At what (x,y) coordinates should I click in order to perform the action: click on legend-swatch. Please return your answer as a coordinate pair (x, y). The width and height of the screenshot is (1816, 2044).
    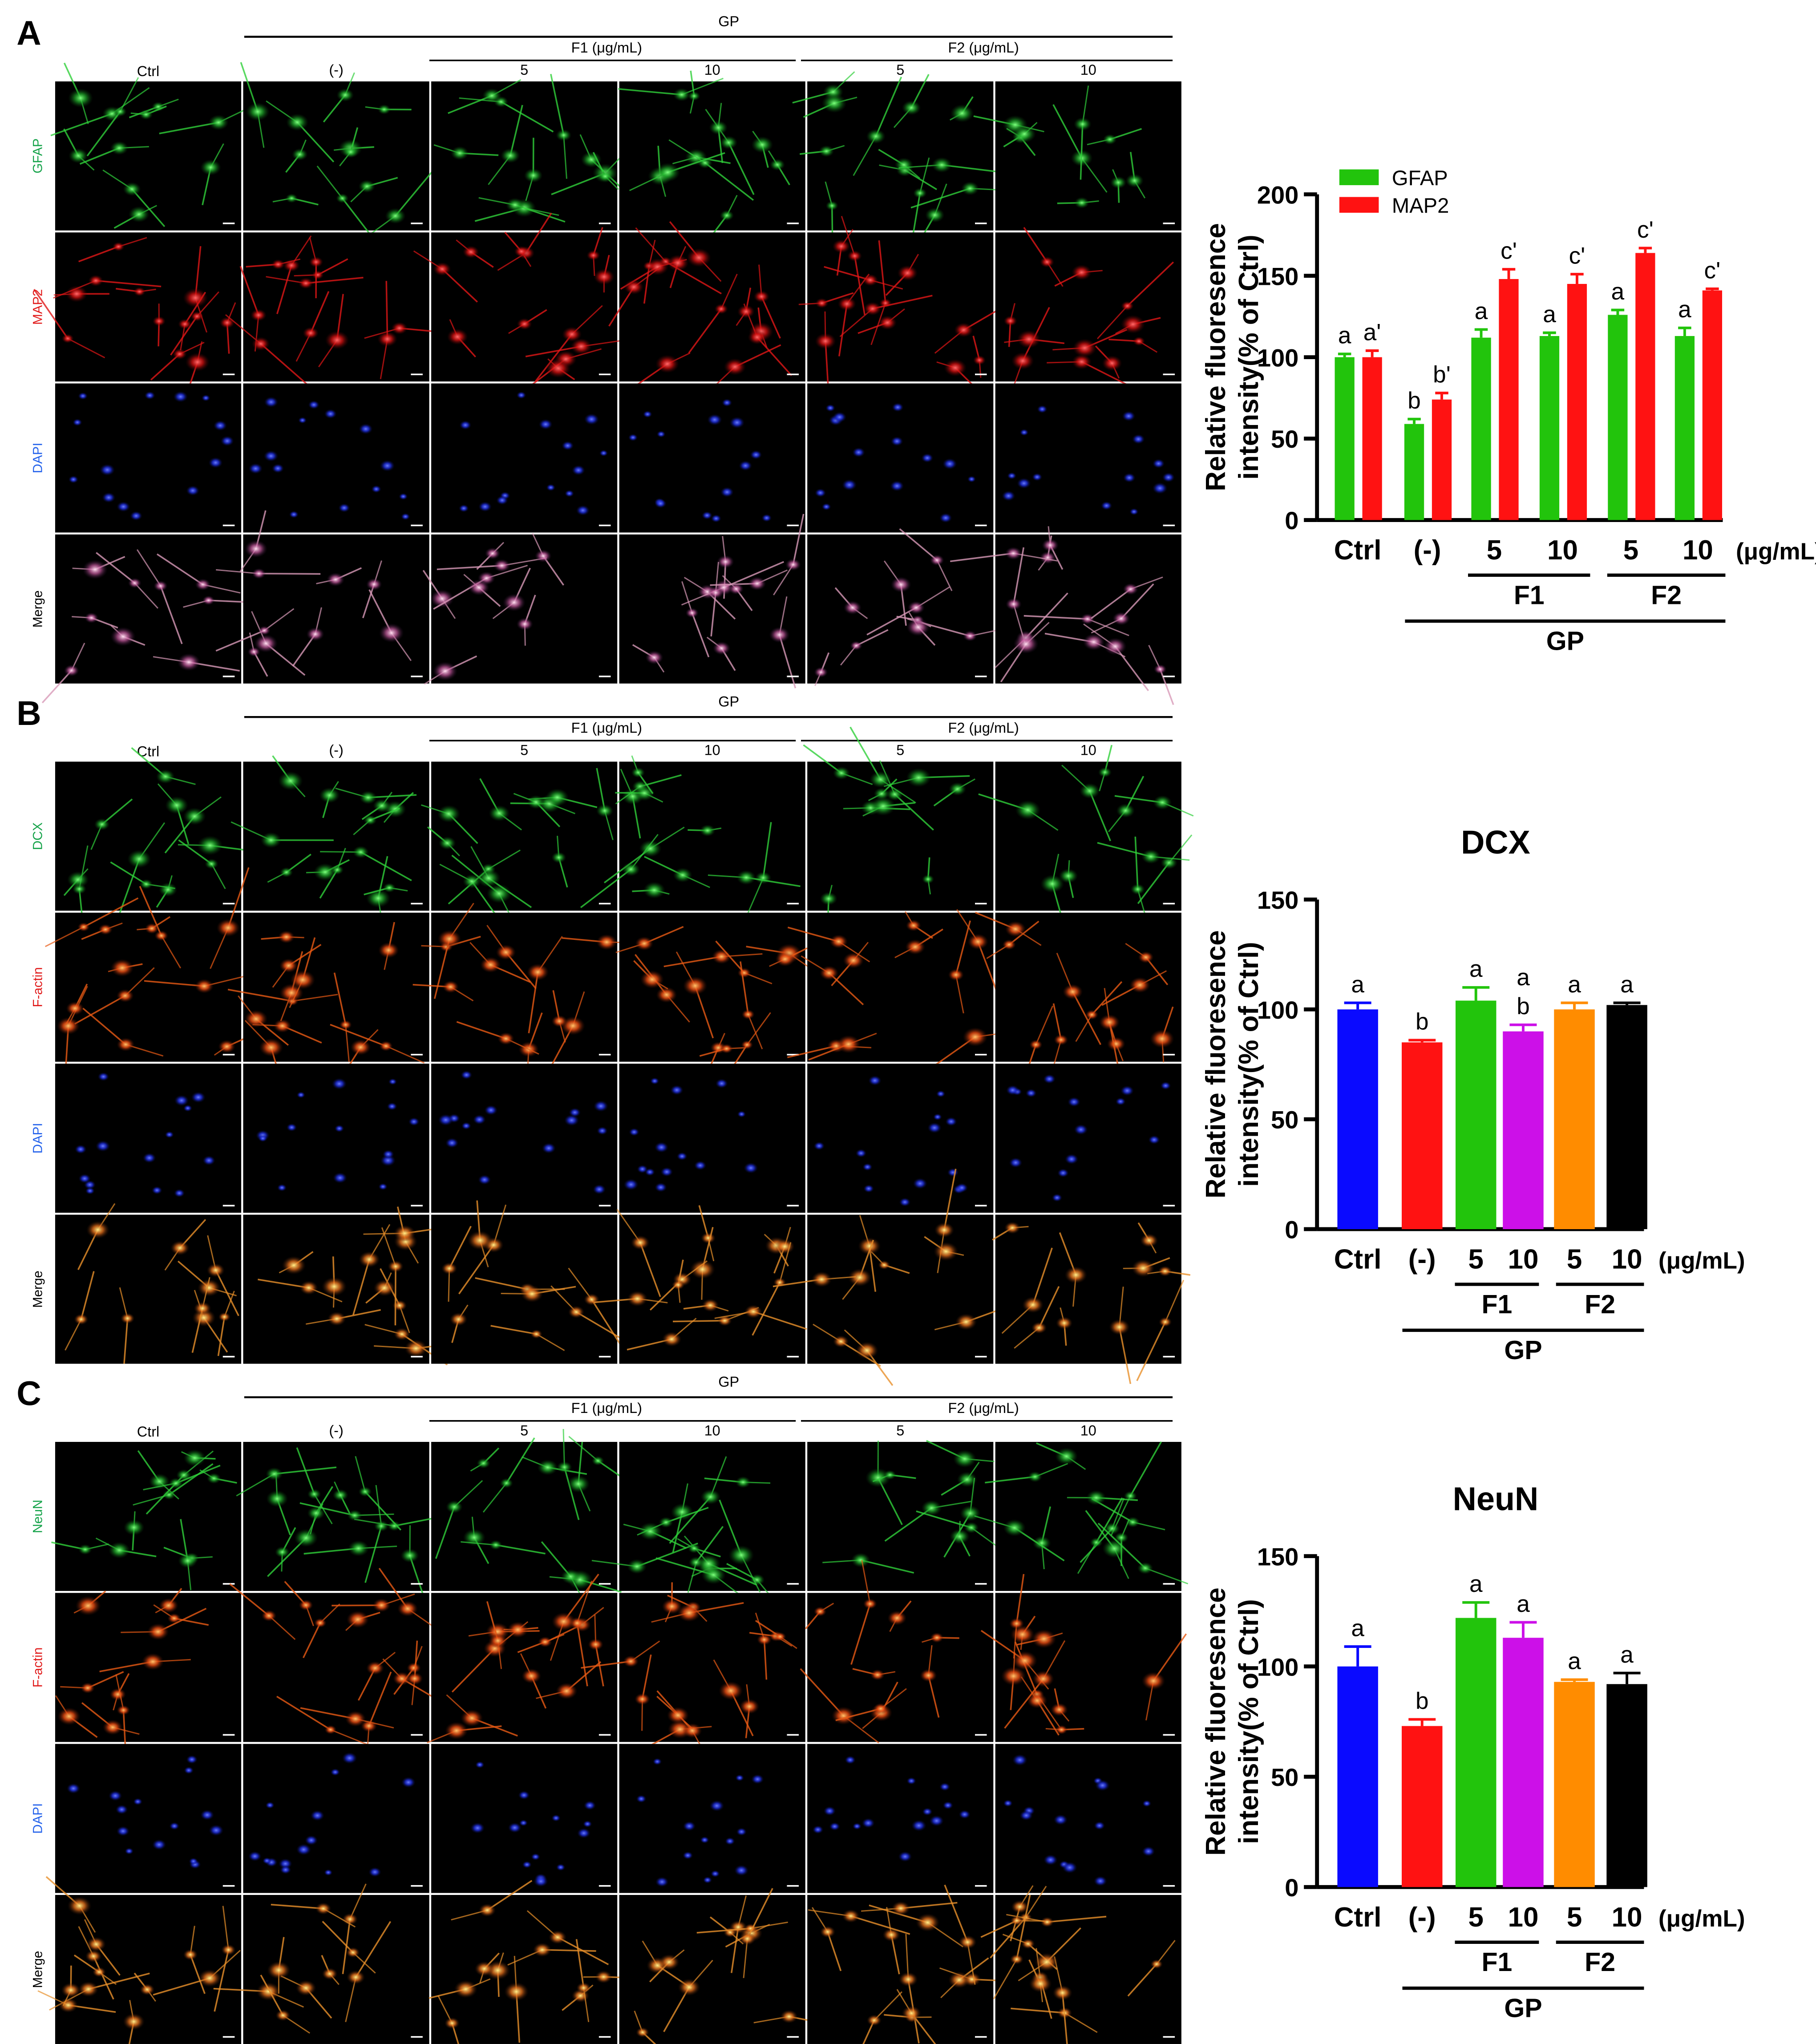
    Looking at the image, I should click on (1359, 205).